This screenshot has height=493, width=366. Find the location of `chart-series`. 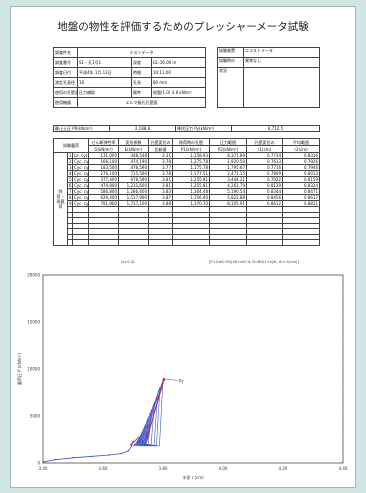

chart-series is located at coordinates (110, 420).